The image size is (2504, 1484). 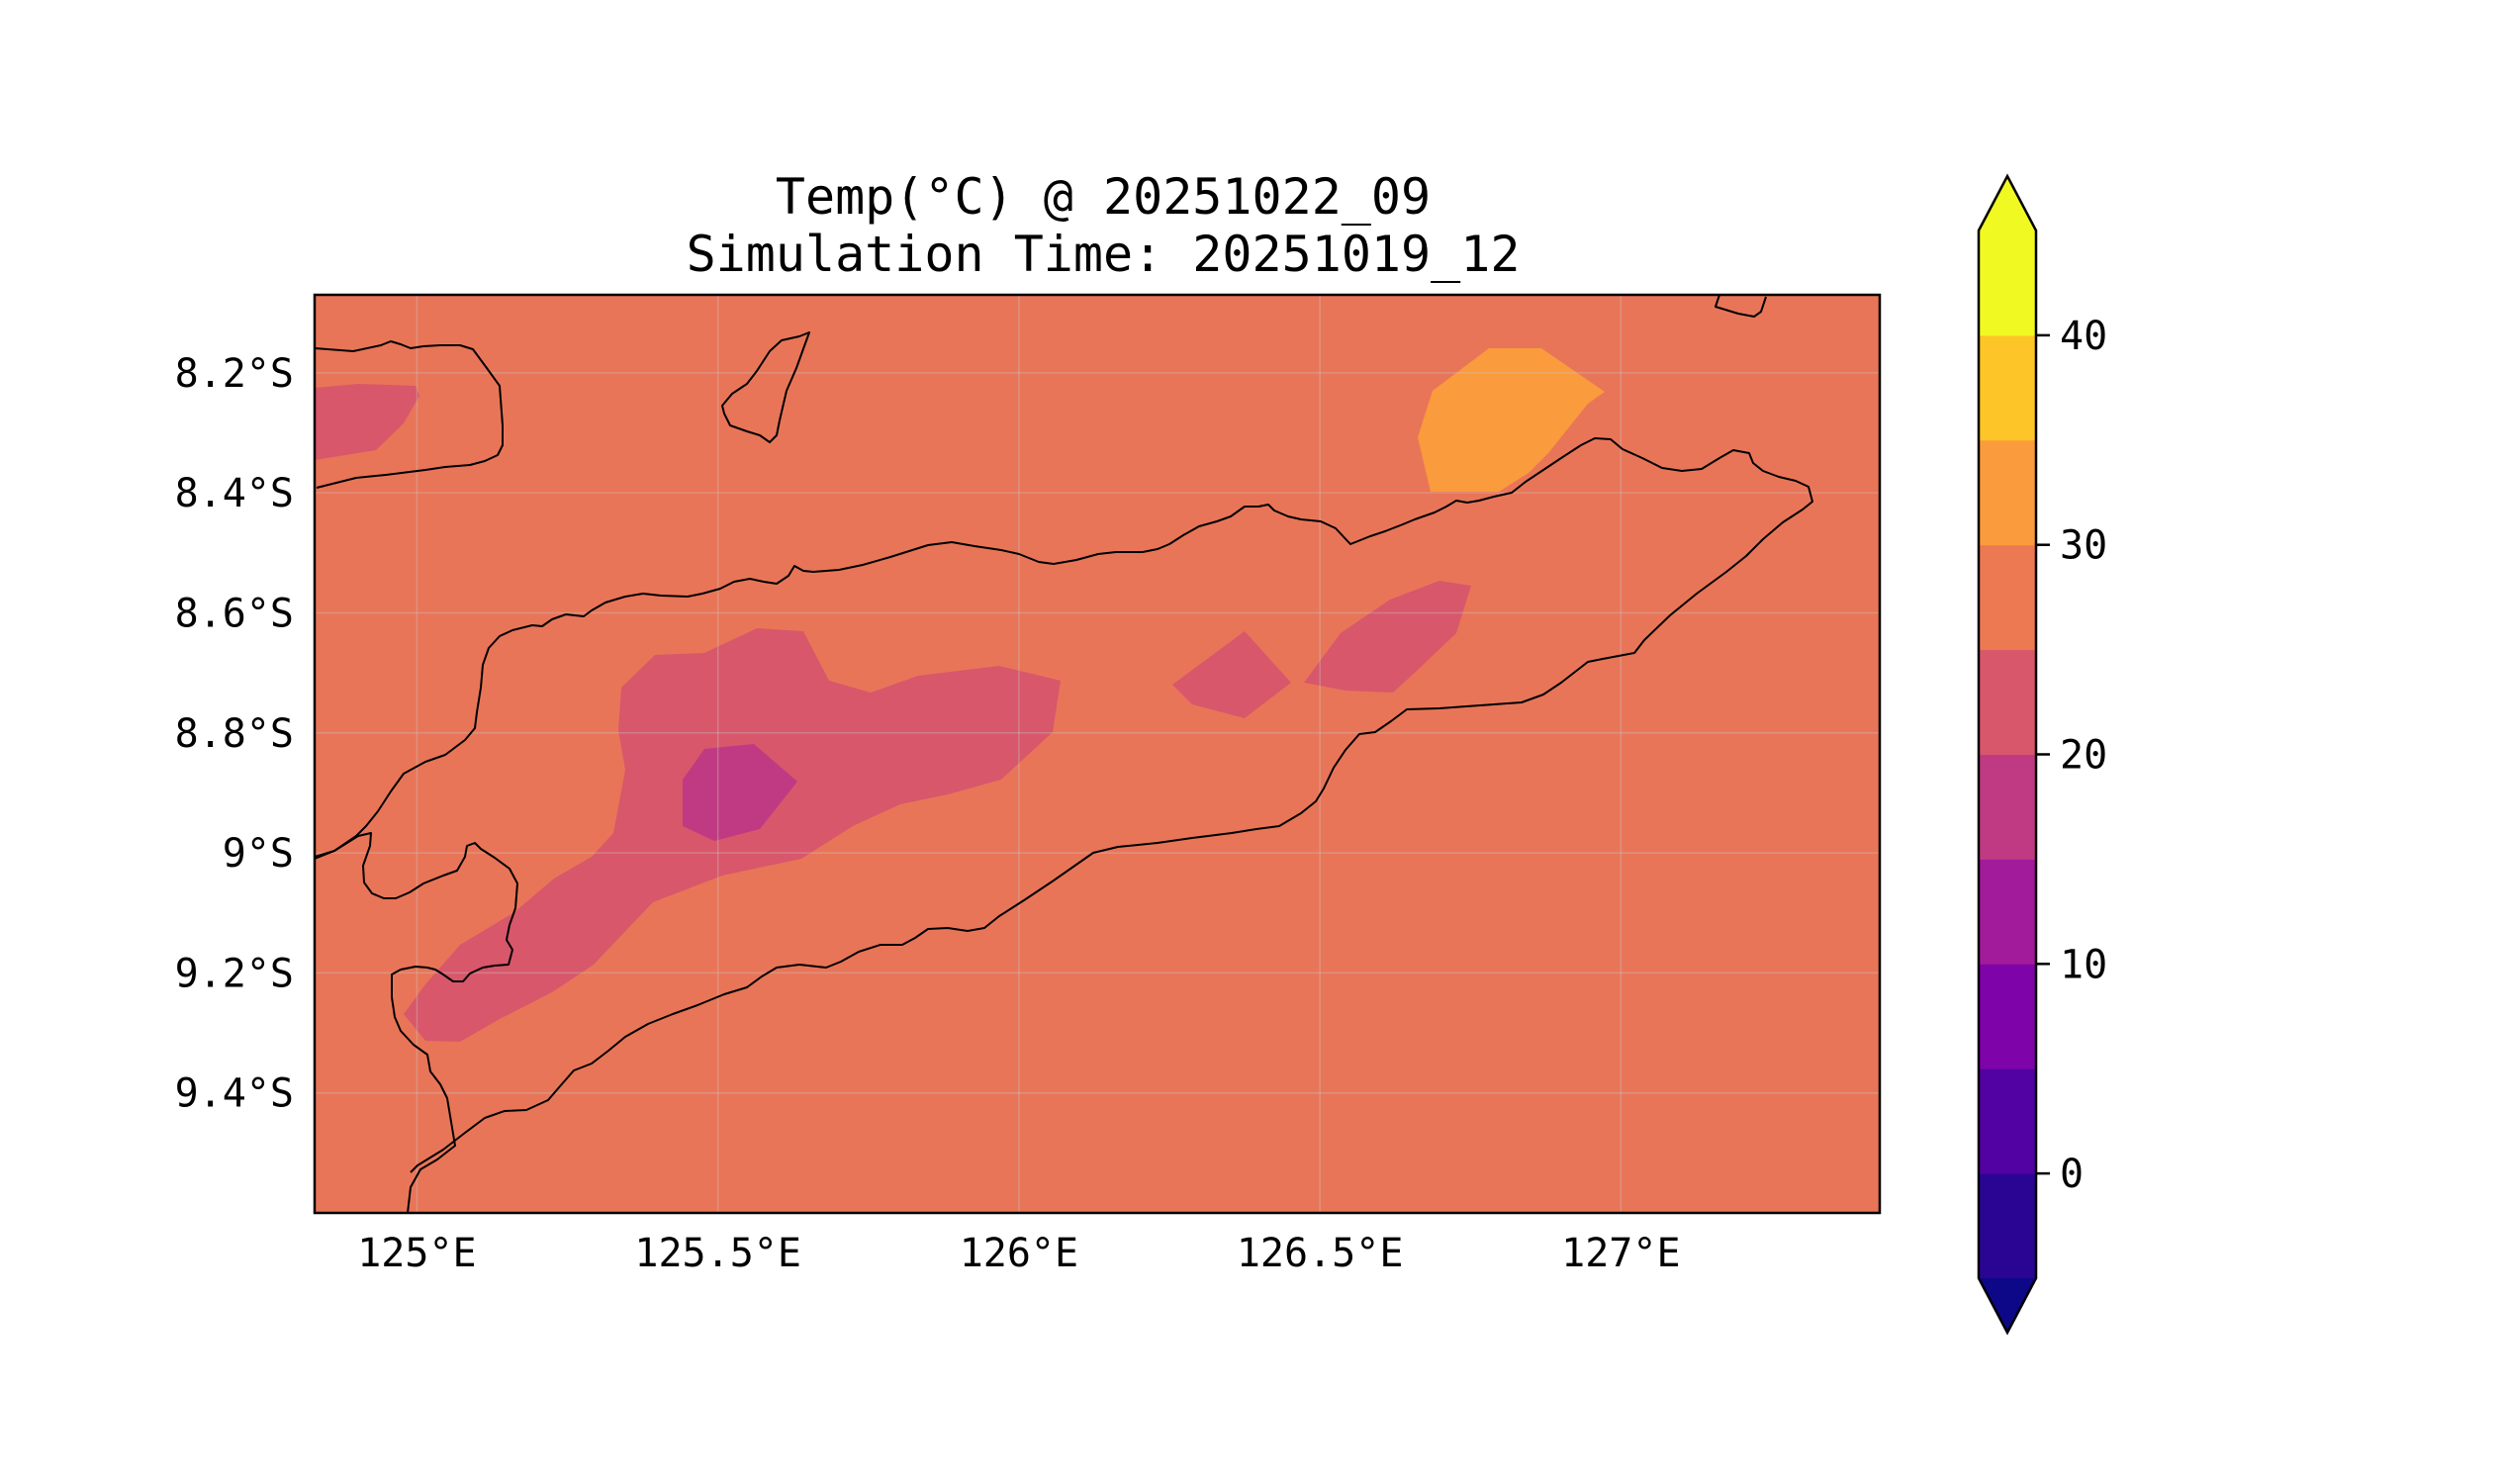 I want to click on lat-tick-label: 9°S, so click(x=258, y=854).